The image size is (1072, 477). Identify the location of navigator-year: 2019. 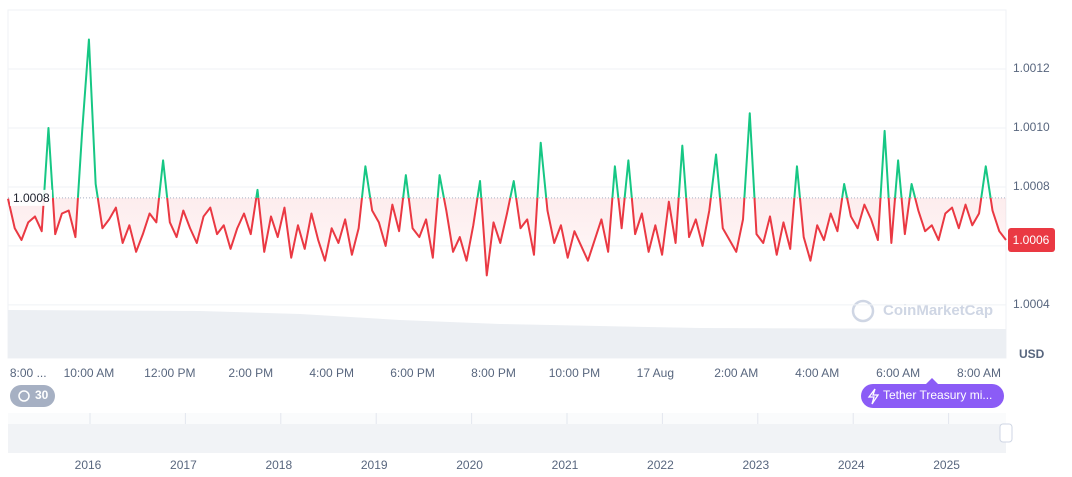
(374, 465).